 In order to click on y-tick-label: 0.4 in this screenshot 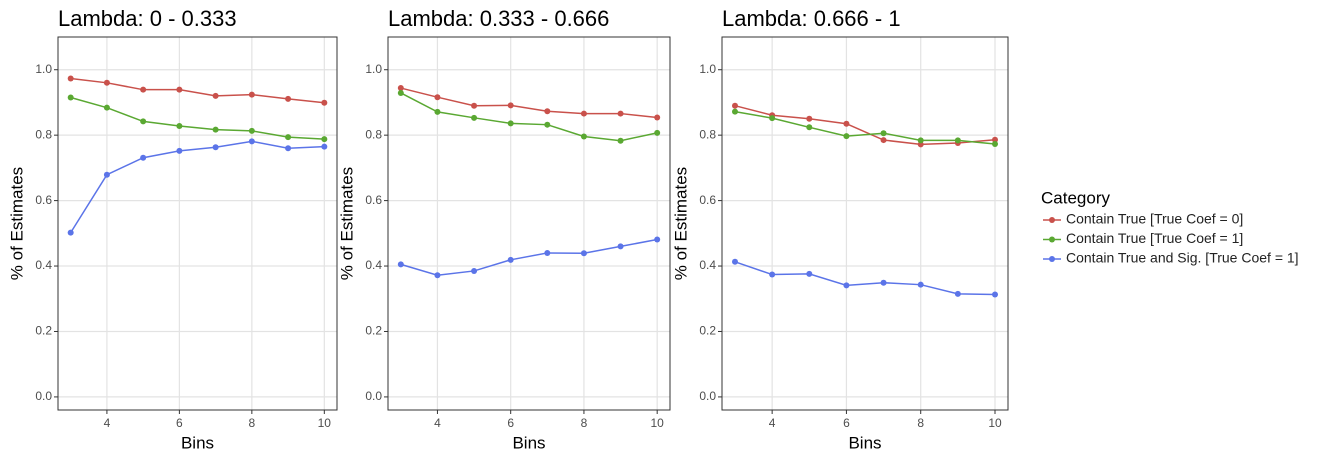, I will do `click(707, 265)`.